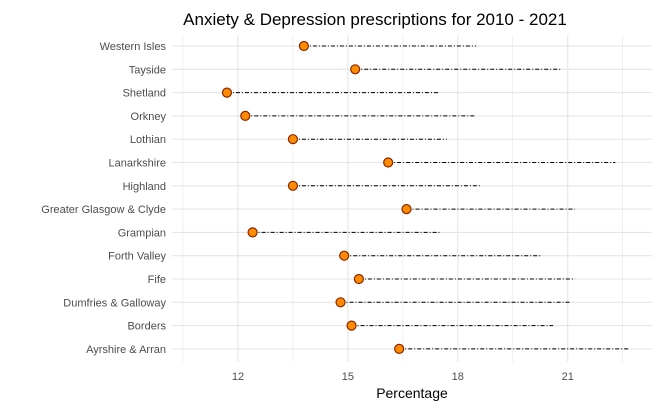 The width and height of the screenshot is (661, 408). I want to click on x-tick-label: 18, so click(458, 377).